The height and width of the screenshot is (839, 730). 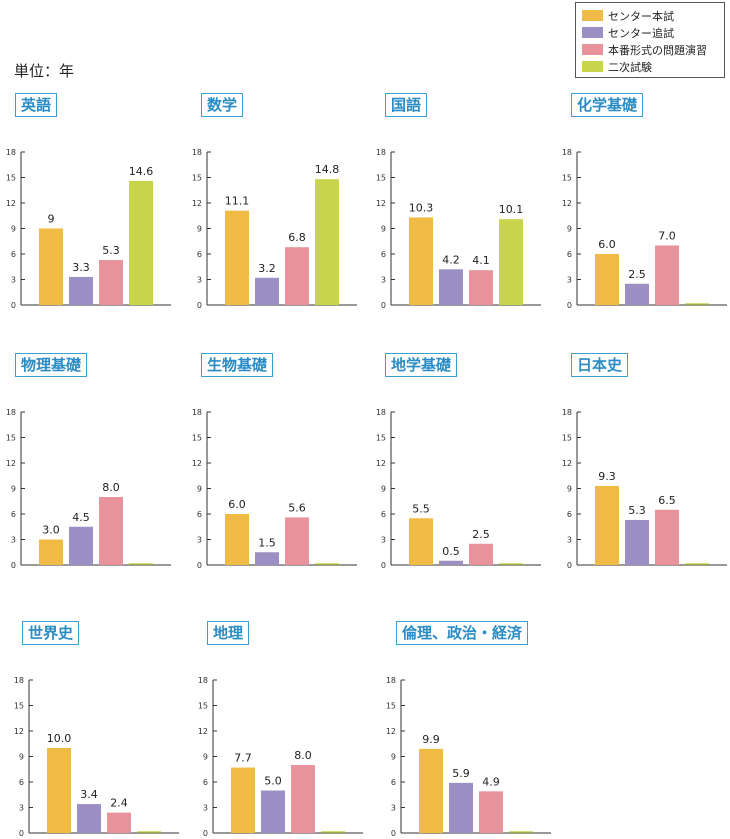 I want to click on bar-chart: 0 3 6 9 12 15 18 6.0 2.5 7.0, so click(x=644, y=229).